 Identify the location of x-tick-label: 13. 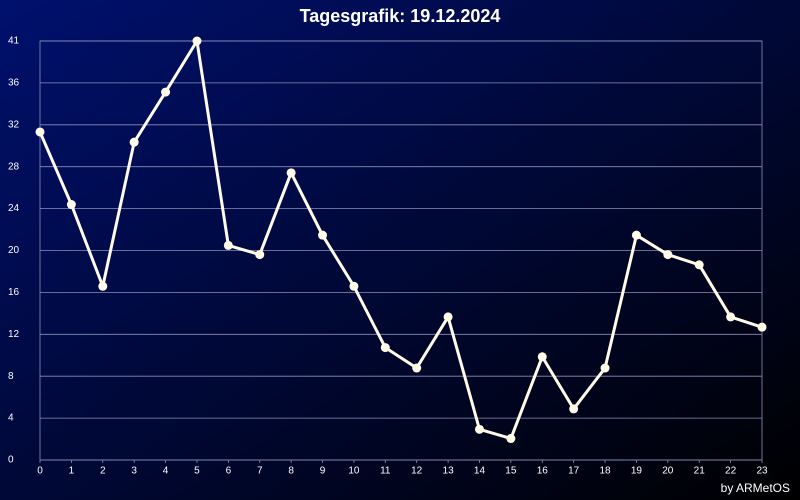
(449, 471).